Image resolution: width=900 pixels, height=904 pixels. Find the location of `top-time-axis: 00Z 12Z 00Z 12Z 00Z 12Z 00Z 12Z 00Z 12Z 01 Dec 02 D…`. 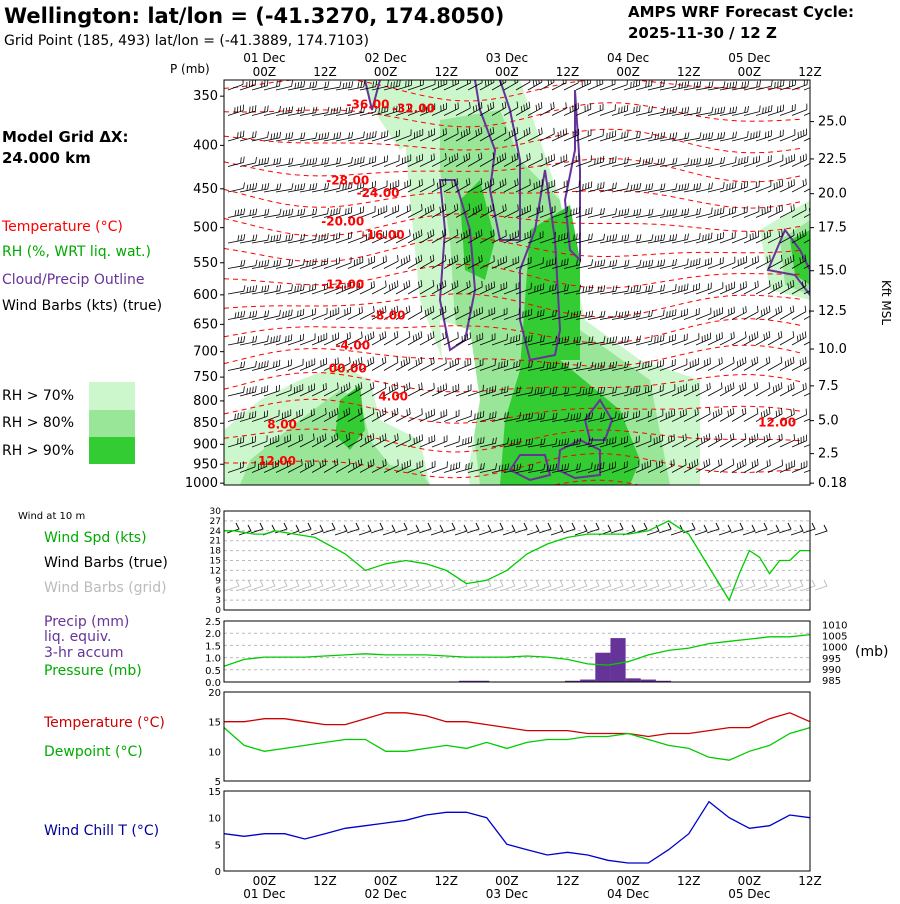

top-time-axis: 00Z 12Z 00Z 12Z 00Z 12Z 00Z 12Z 00Z 12Z 01 Dec 02 D… is located at coordinates (532, 65).